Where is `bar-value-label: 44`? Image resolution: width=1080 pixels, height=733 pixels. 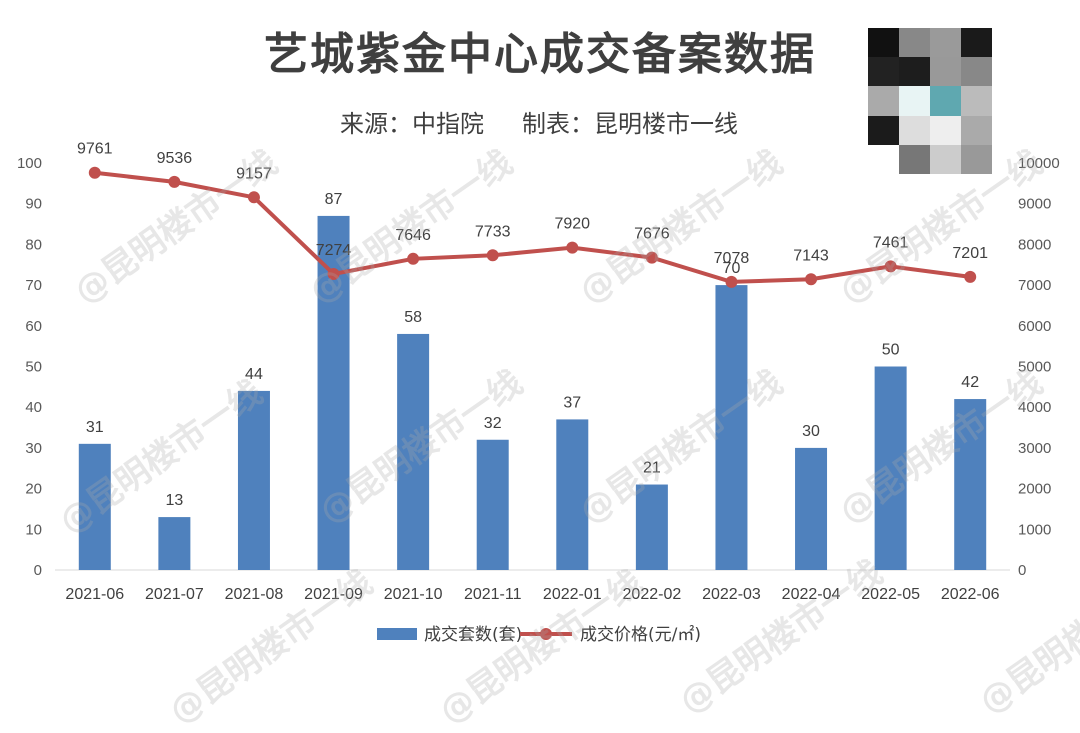
bar-value-label: 44 is located at coordinates (254, 374).